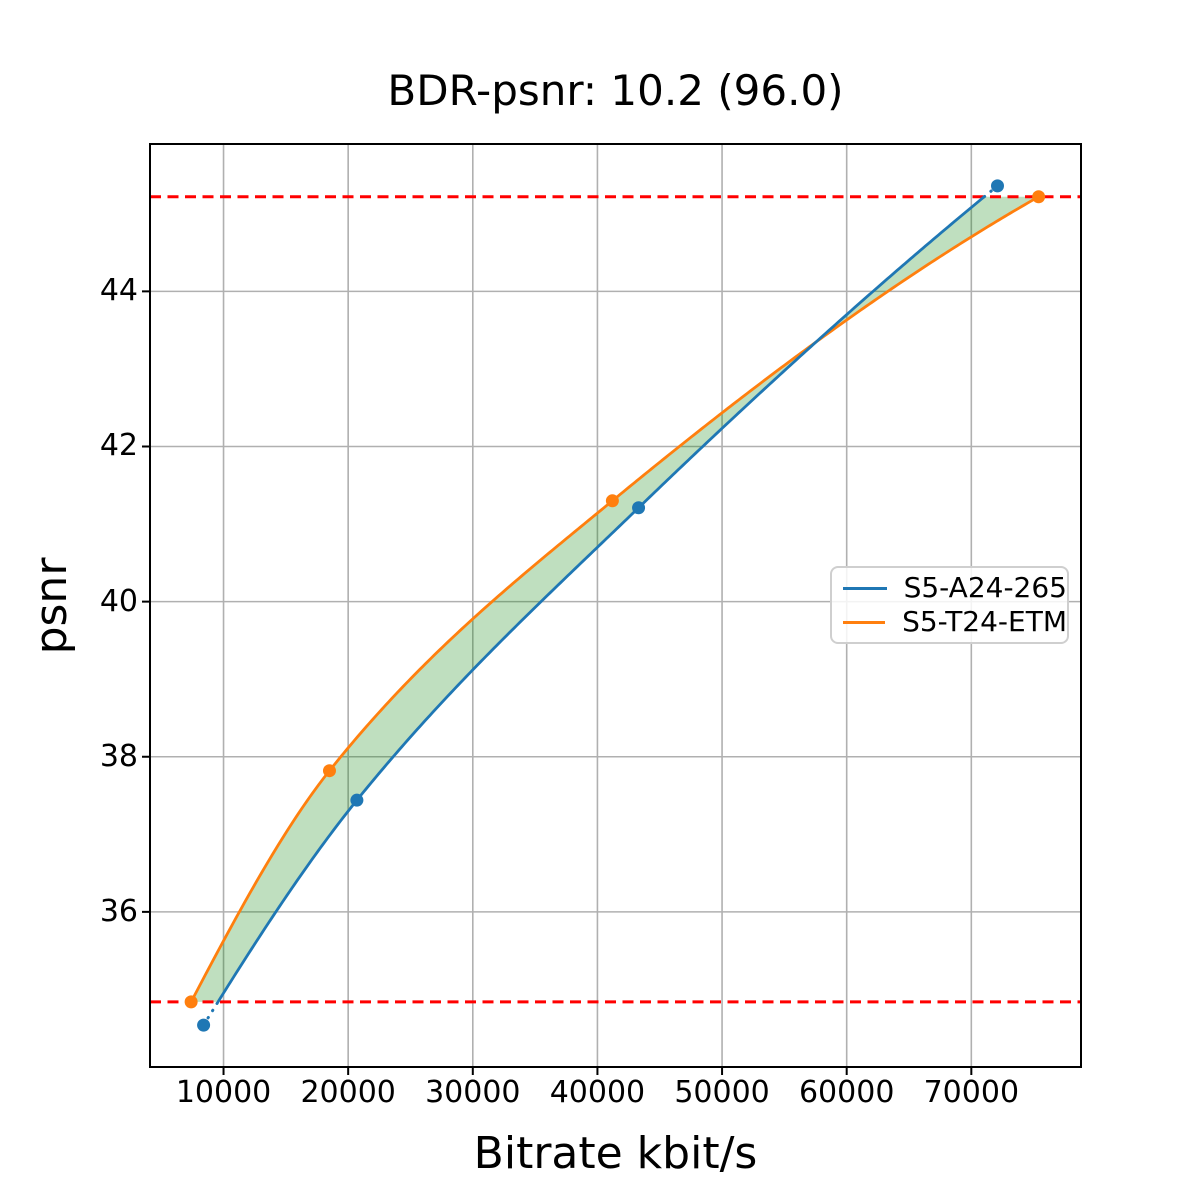 The height and width of the screenshot is (1200, 1200). What do you see at coordinates (615, 1153) in the screenshot?
I see `x-axis-label: Bitrate kbit/s` at bounding box center [615, 1153].